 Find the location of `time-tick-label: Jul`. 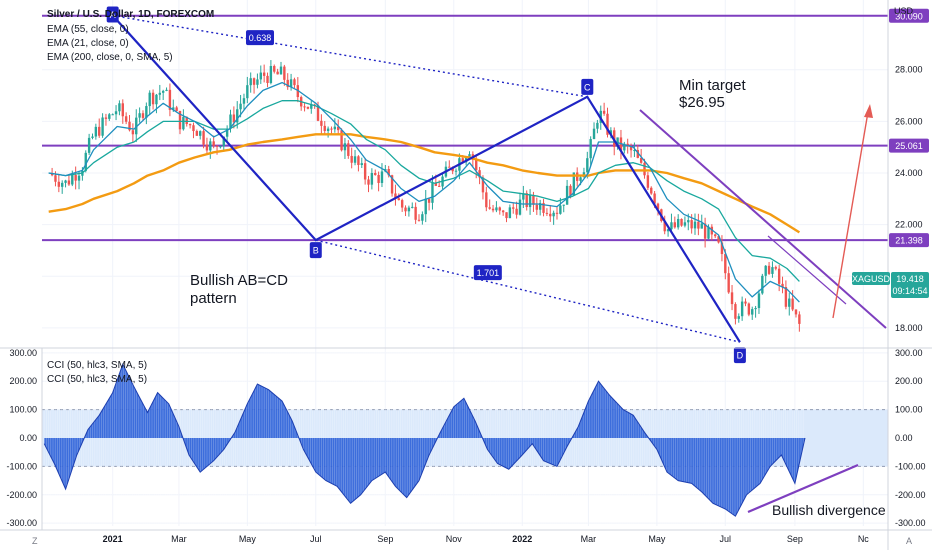

time-tick-label: Jul is located at coordinates (316, 539).